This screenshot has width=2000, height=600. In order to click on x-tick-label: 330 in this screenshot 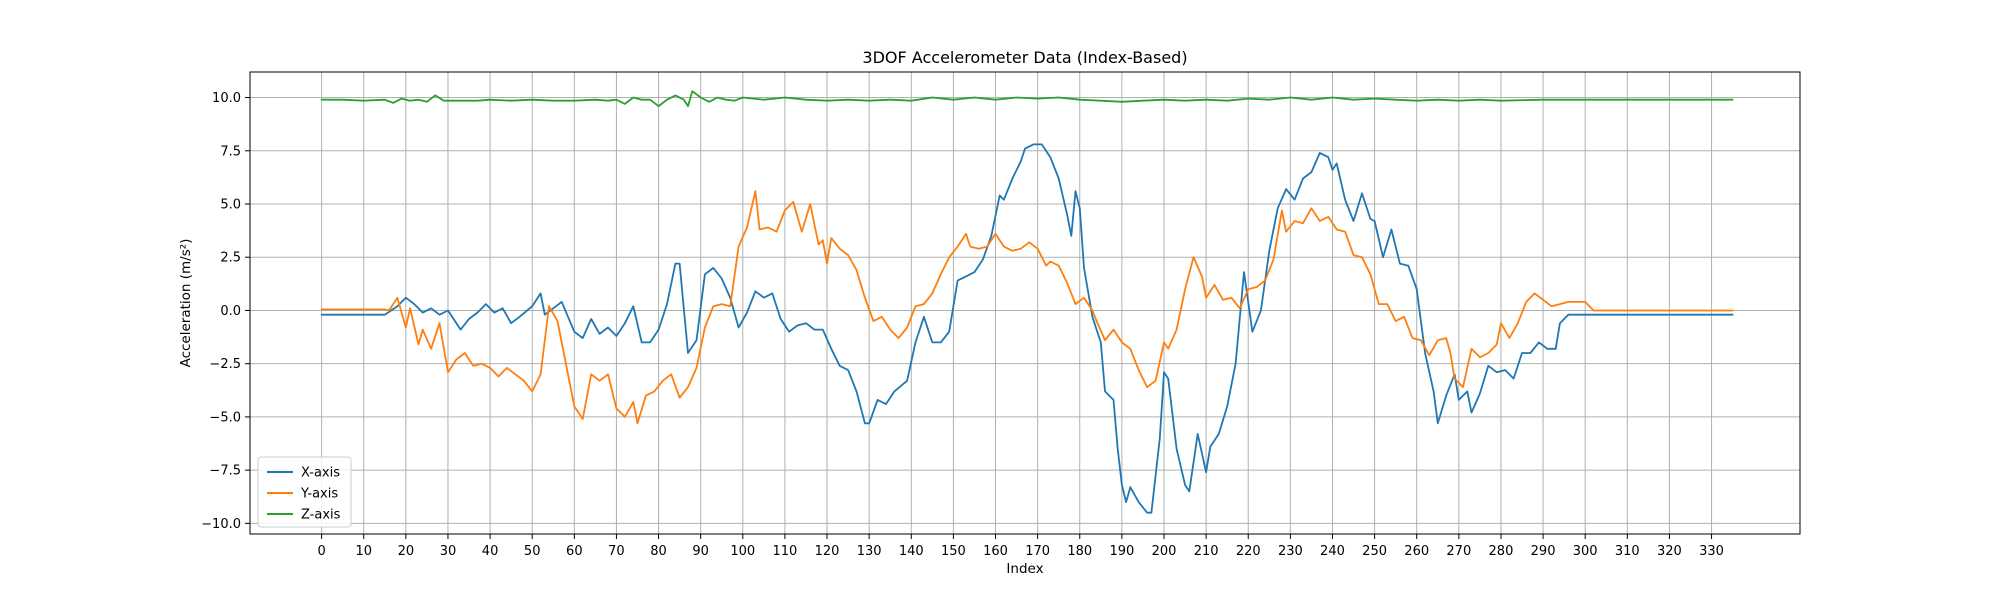, I will do `click(1711, 551)`.